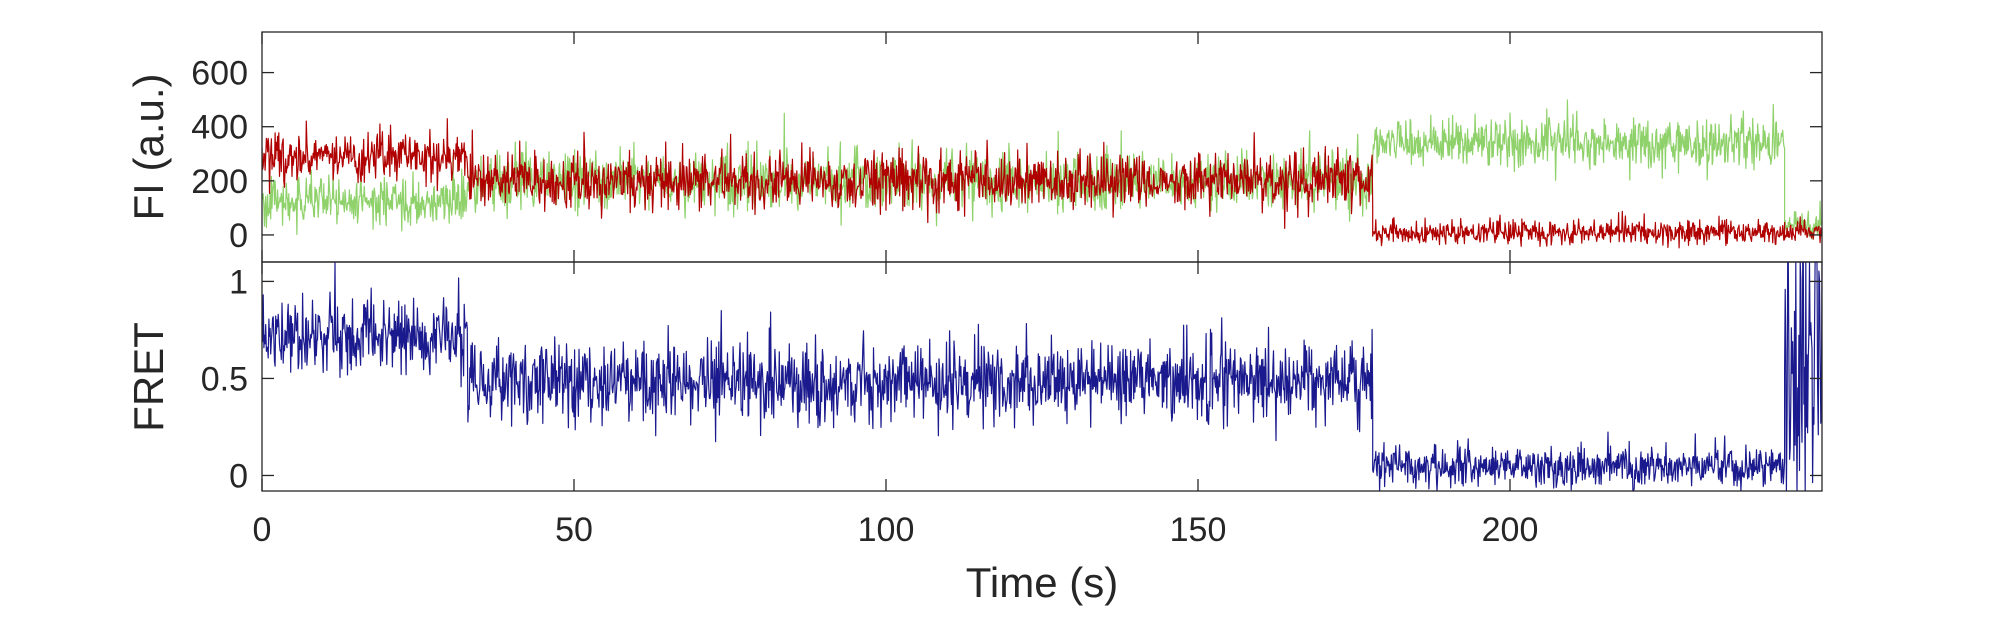 The image size is (2005, 625). Describe the element at coordinates (886, 530) in the screenshot. I see `time-x-tick-label: 100` at that location.